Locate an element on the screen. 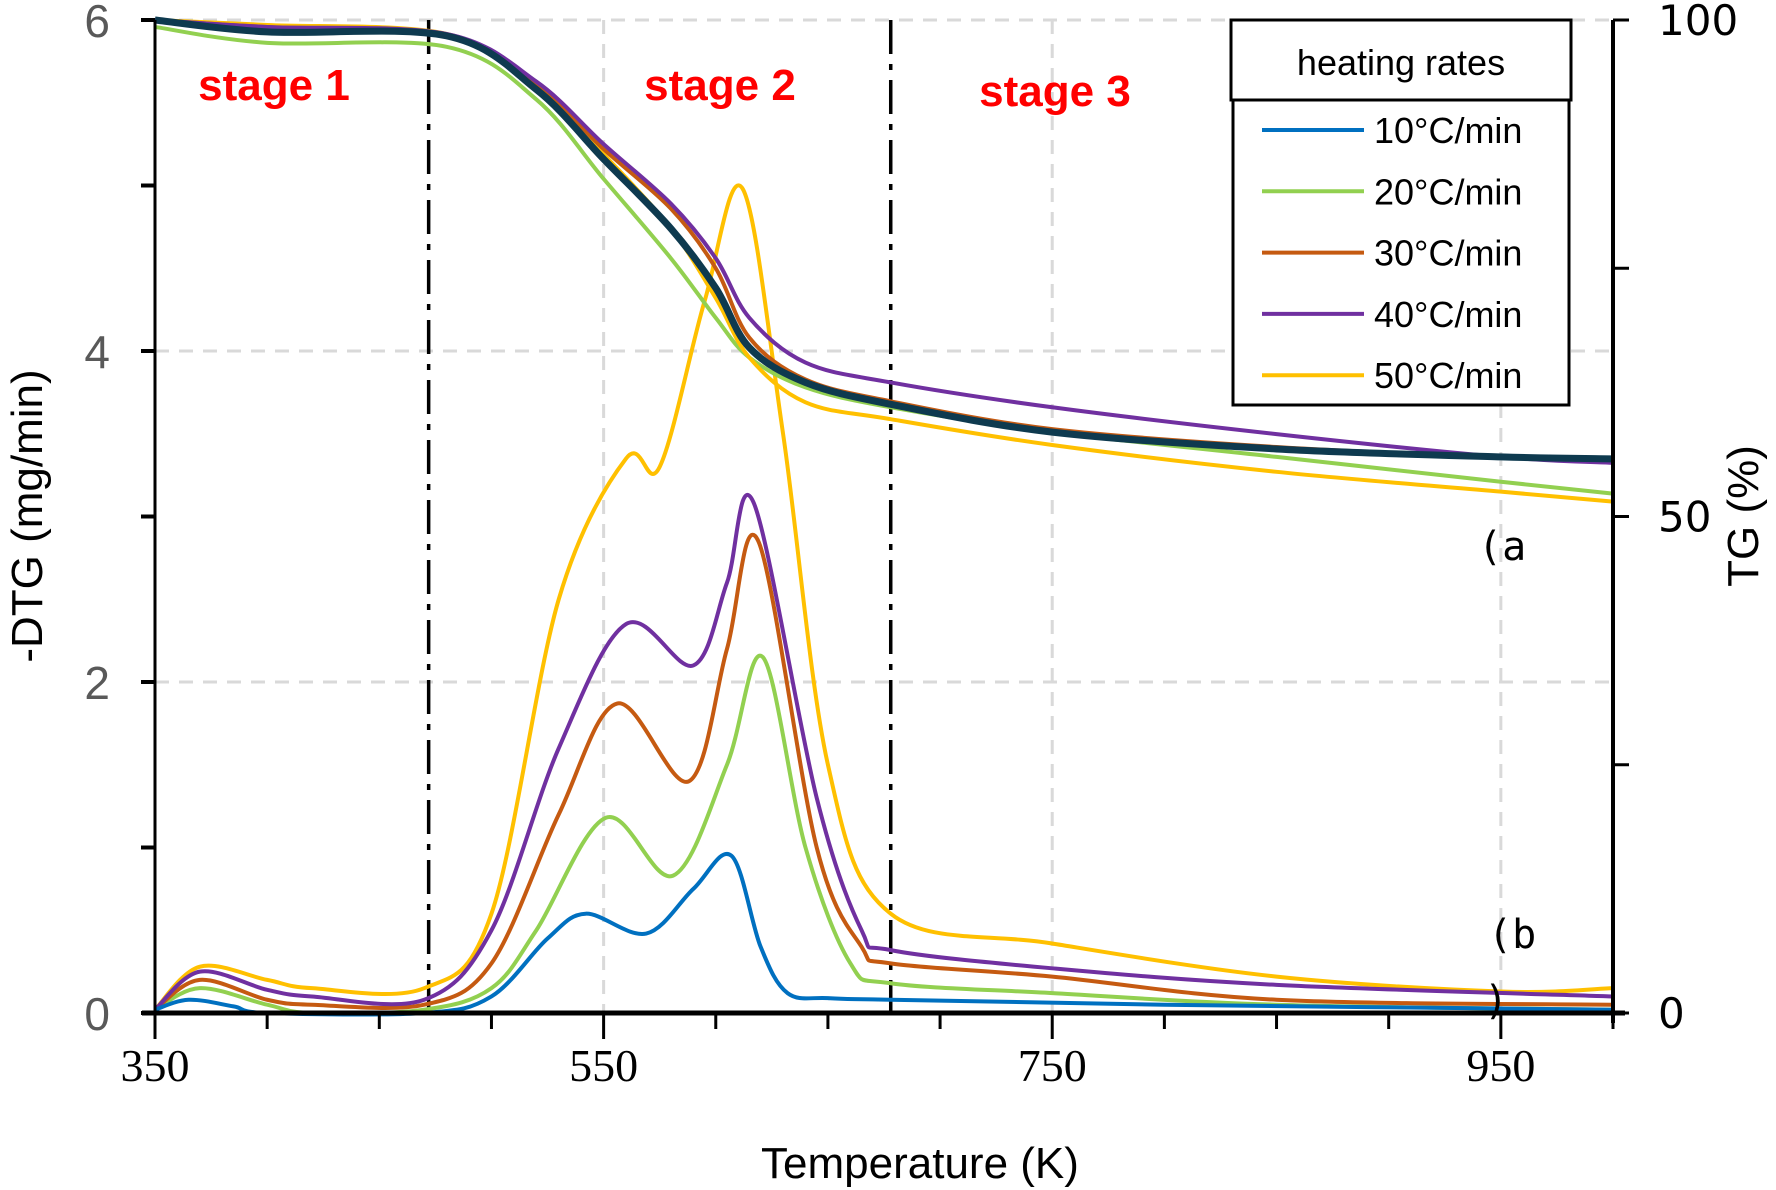  legend-title-box is located at coordinates (1401, 60).